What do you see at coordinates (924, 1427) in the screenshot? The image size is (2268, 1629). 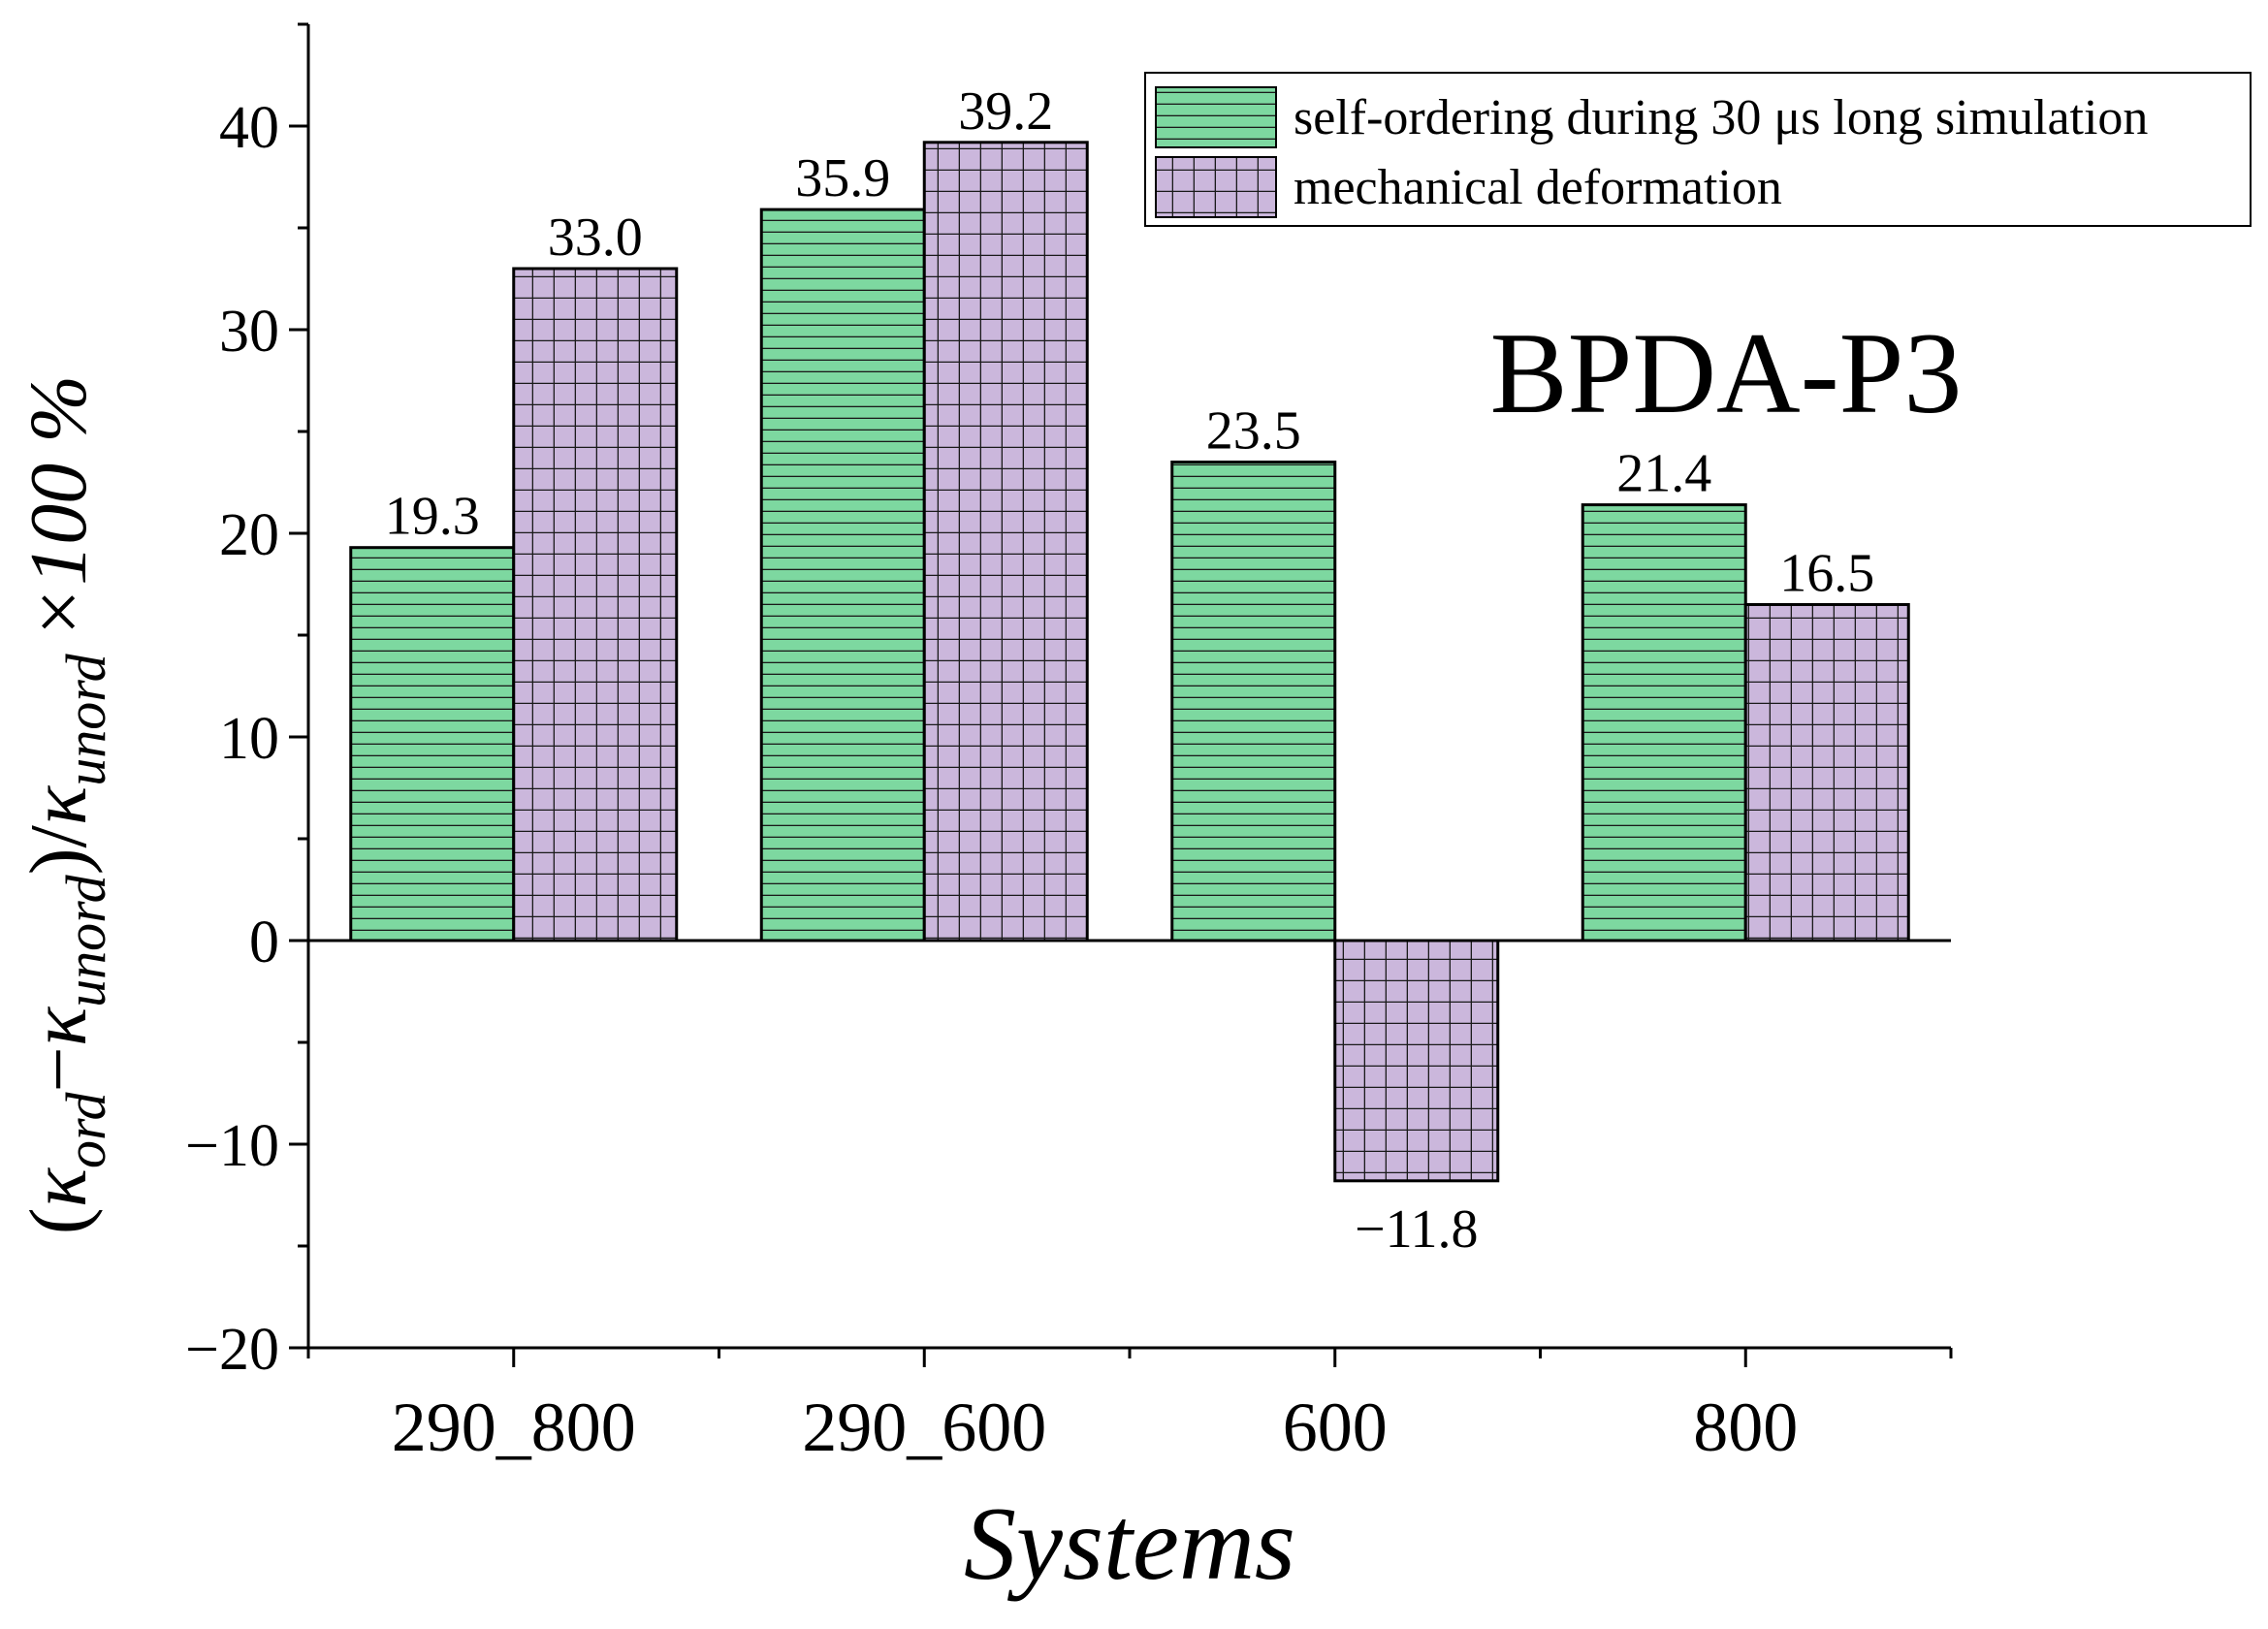 I see `x-tick-label: 290_600` at bounding box center [924, 1427].